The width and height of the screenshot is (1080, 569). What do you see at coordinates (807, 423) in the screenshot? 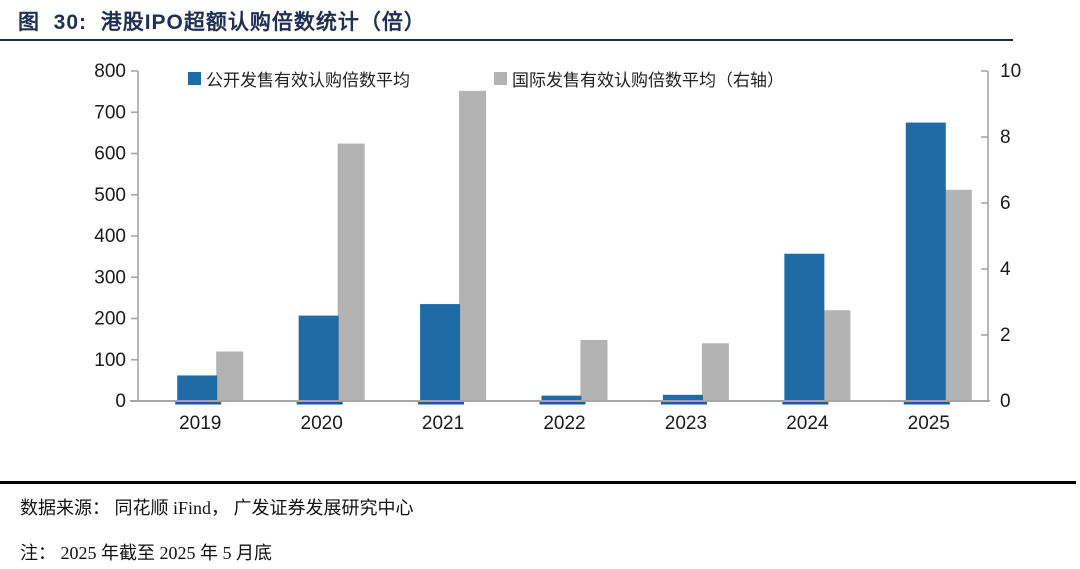
I see `x-axis-label-2024: 2024` at bounding box center [807, 423].